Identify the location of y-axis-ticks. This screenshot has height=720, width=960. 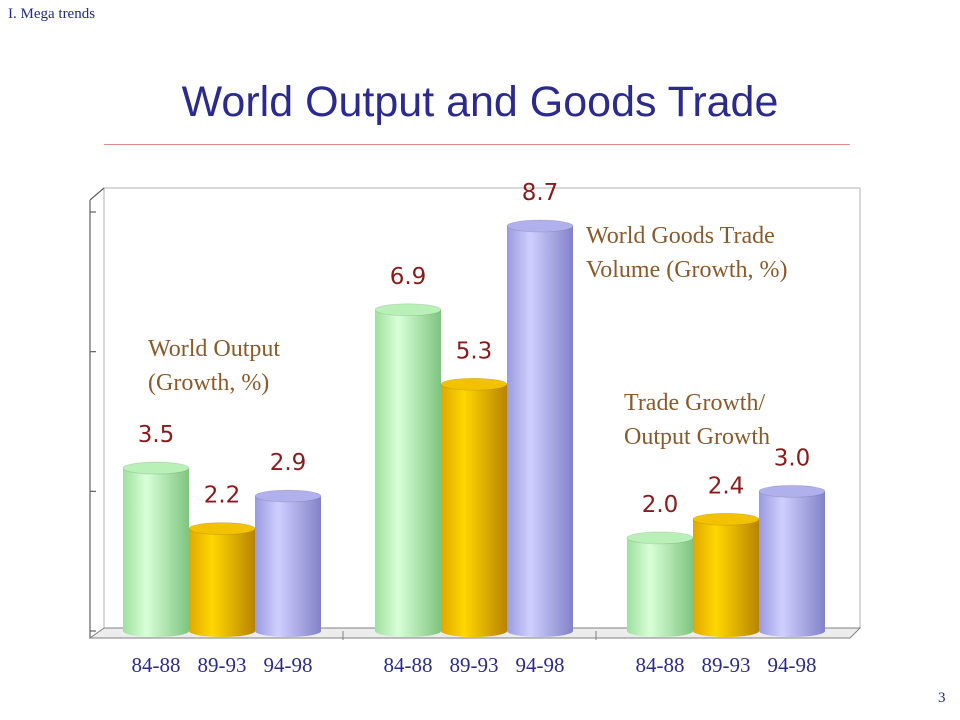
(93, 421).